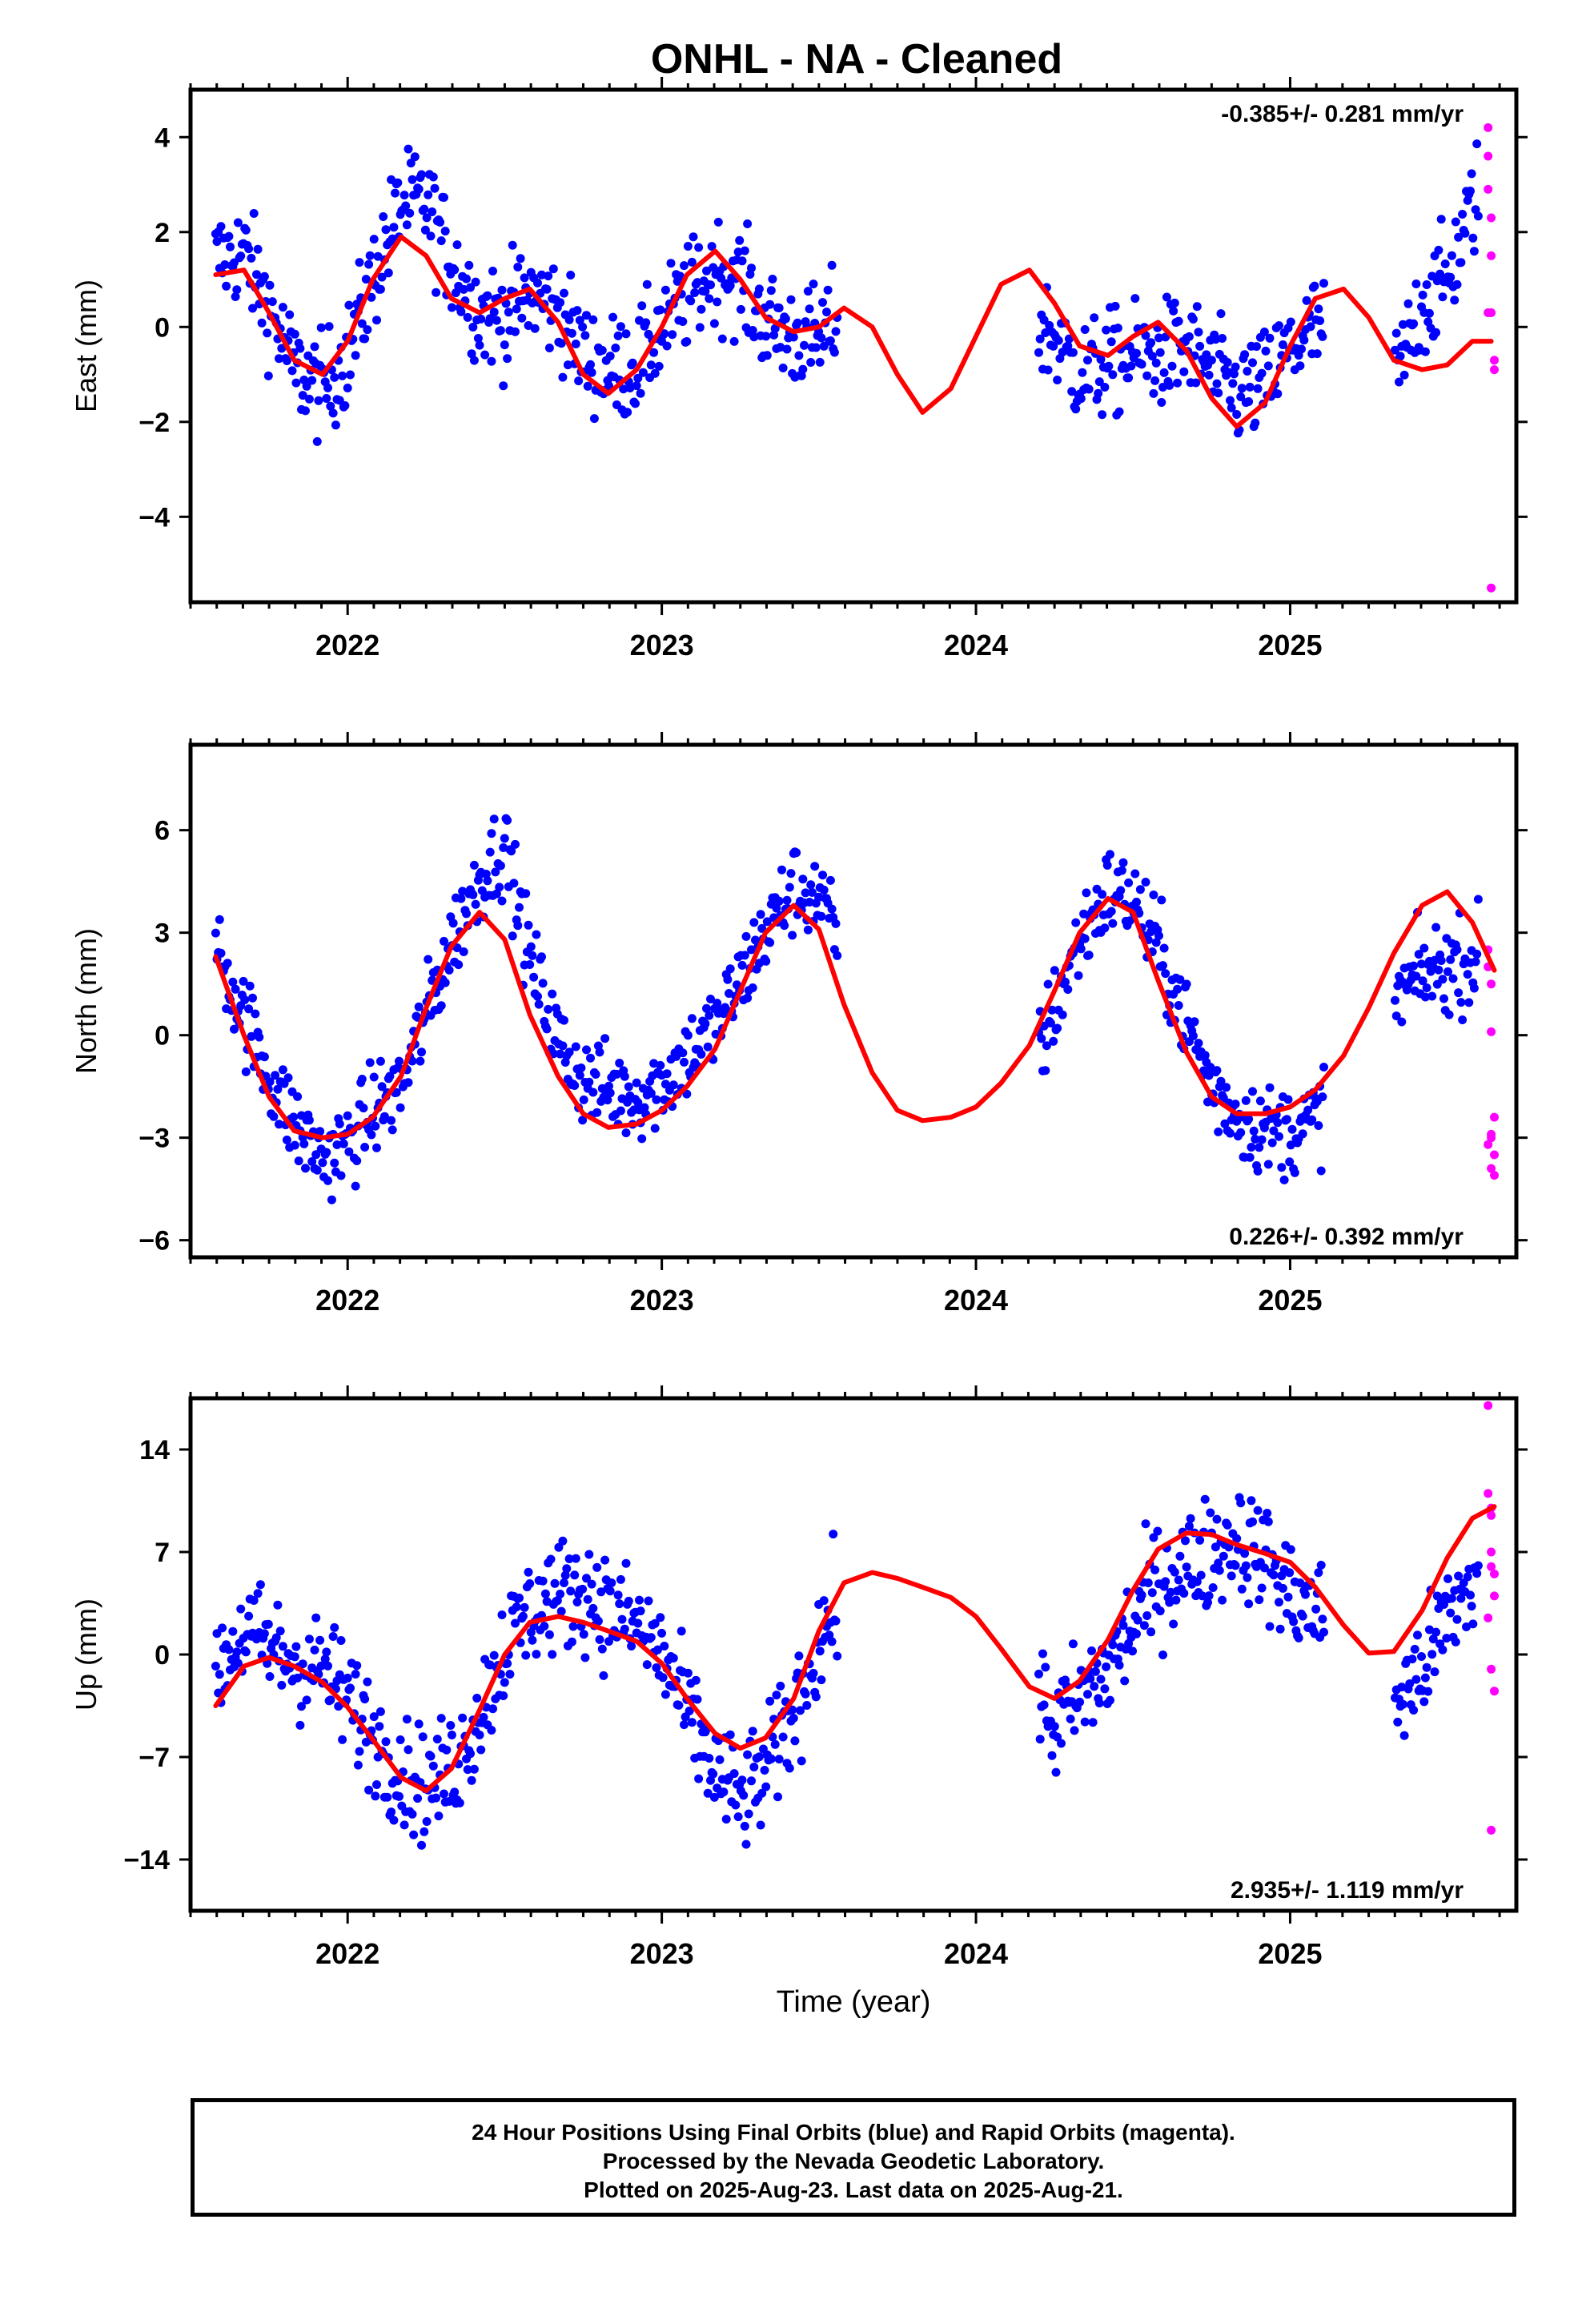  I want to click on up-model-curve, so click(855, 1649).